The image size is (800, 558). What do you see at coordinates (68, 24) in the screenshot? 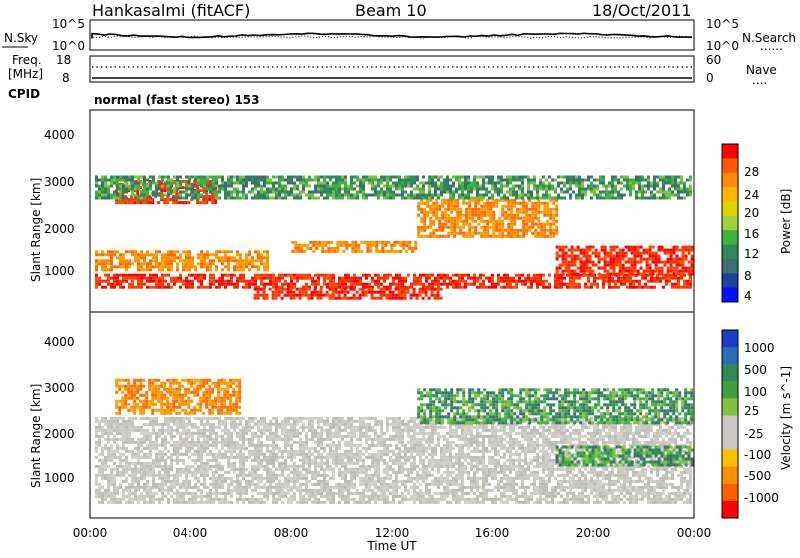
I see `nsky-tick-high: 10^5` at bounding box center [68, 24].